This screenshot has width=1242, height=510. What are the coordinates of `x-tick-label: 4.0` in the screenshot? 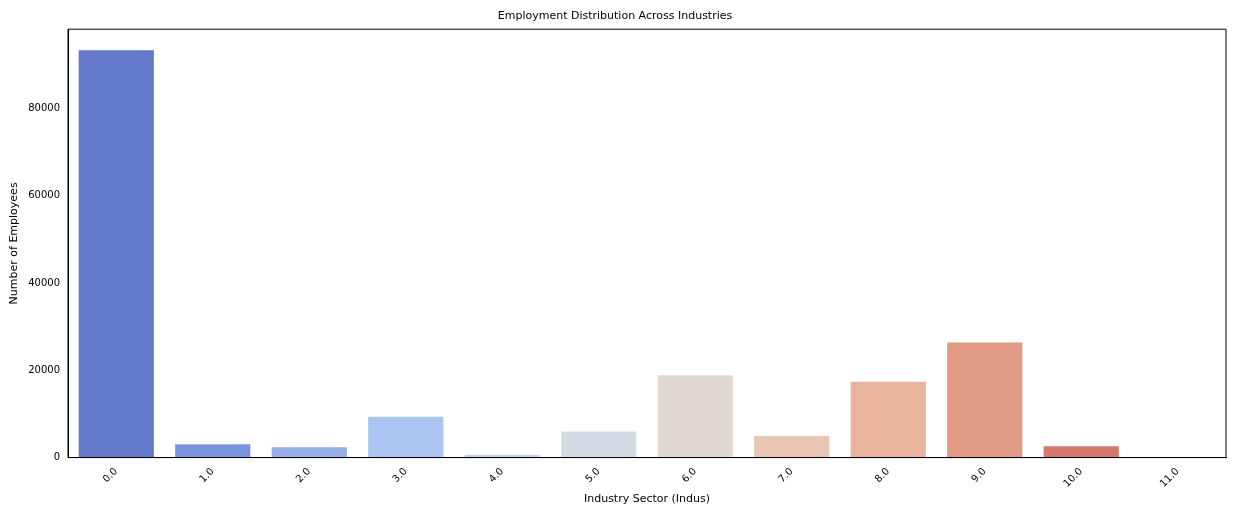 It's located at (496, 475).